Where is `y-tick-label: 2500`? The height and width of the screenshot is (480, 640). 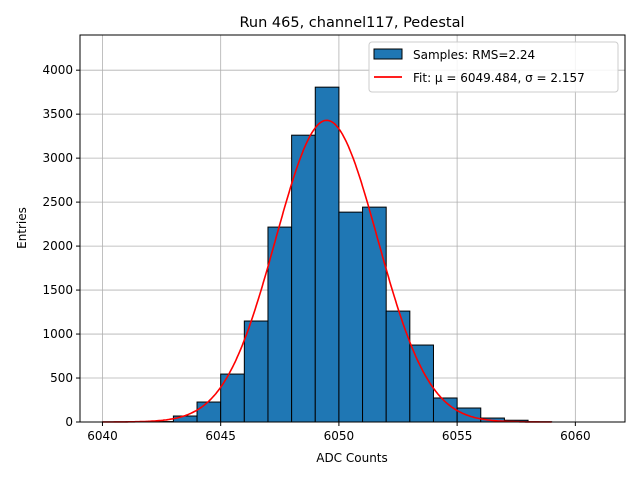
y-tick-label: 2500 is located at coordinates (57, 202).